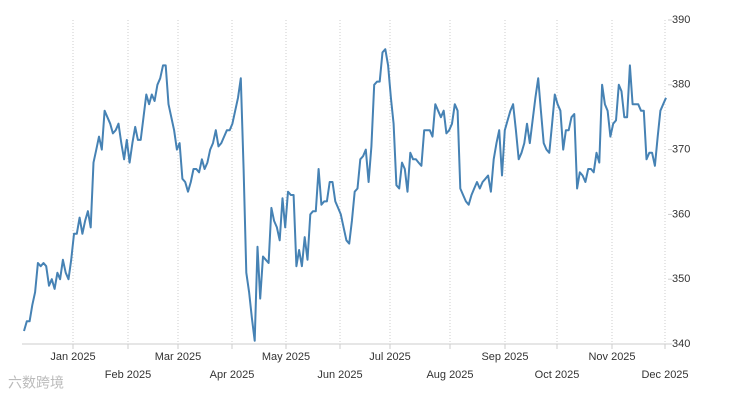  Describe the element at coordinates (449, 375) in the screenshot. I see `x-tick-label: Aug 2025` at that location.